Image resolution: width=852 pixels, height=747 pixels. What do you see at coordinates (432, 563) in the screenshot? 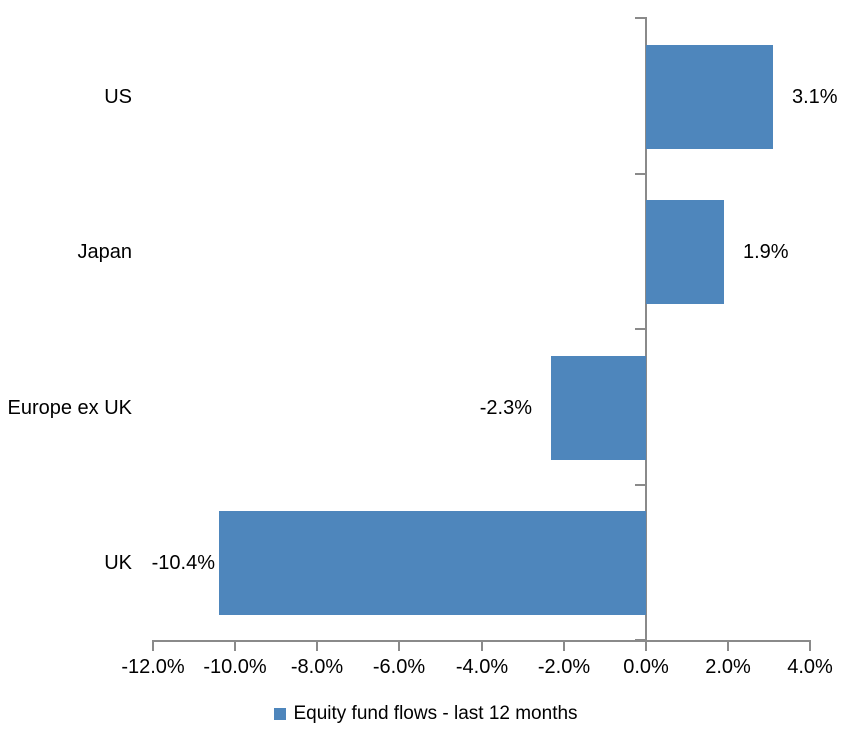
I see `bar-uk` at bounding box center [432, 563].